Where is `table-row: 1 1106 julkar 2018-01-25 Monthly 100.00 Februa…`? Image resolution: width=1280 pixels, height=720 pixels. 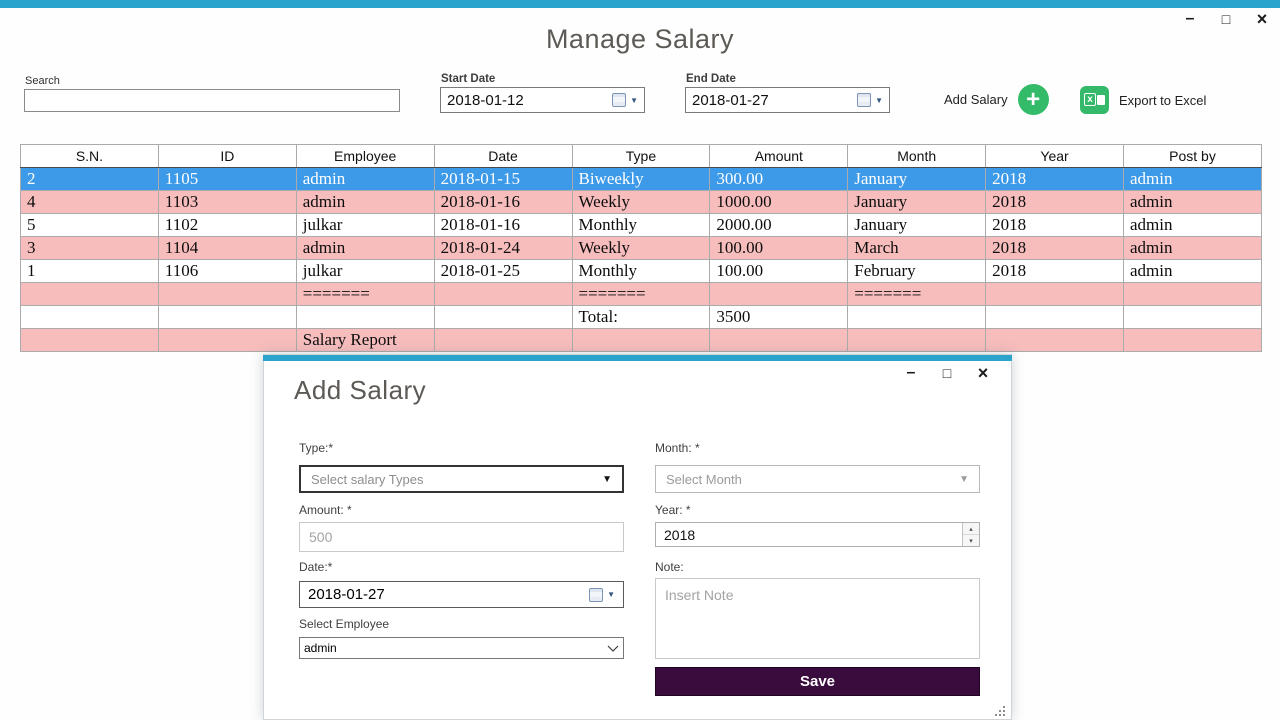
table-row: 1 1106 julkar 2018-01-25 Monthly 100.00 Februa… is located at coordinates (641, 271).